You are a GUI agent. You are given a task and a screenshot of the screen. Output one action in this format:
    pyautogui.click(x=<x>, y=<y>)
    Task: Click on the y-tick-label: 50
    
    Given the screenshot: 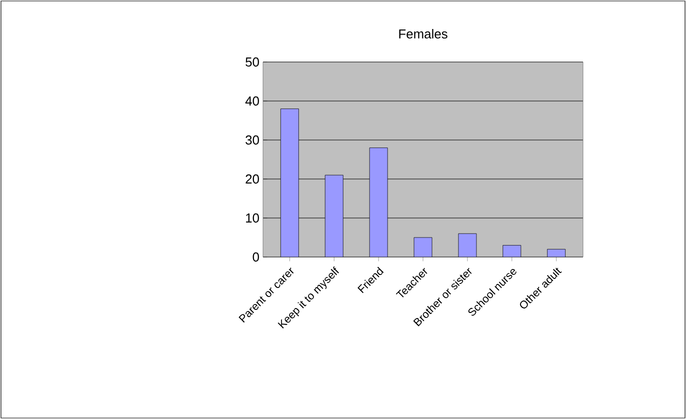 What is the action you would take?
    pyautogui.click(x=252, y=62)
    